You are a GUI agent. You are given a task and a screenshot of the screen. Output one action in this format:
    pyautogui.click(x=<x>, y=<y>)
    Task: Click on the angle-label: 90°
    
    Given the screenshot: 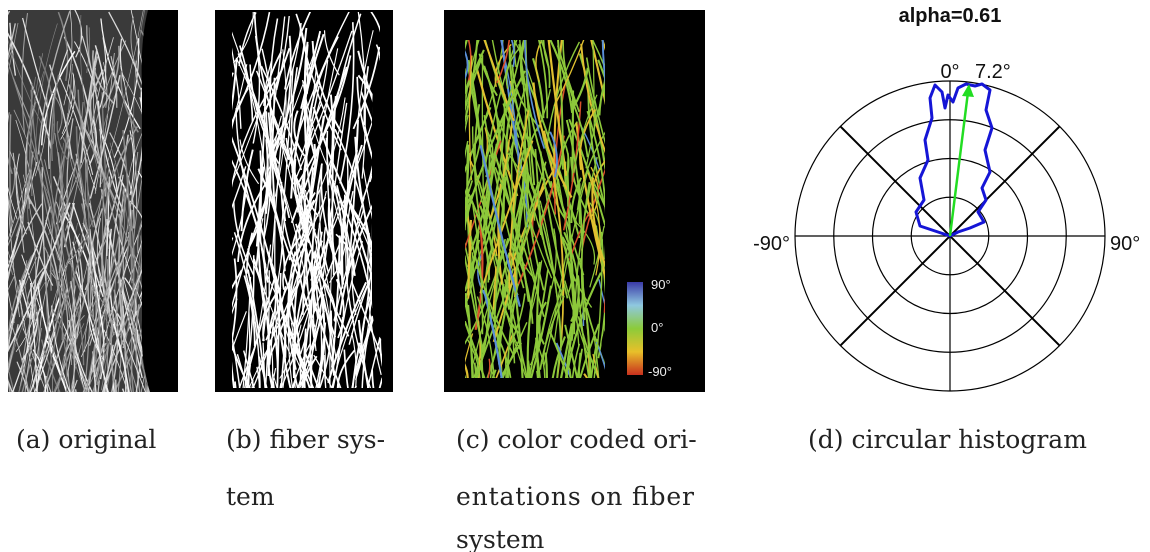 What is the action you would take?
    pyautogui.click(x=1125, y=244)
    